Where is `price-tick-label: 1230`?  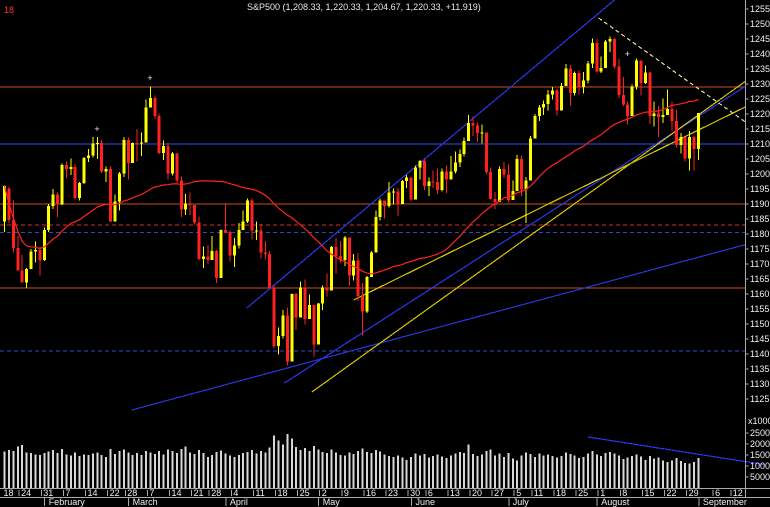
price-tick-label: 1230 is located at coordinates (760, 84).